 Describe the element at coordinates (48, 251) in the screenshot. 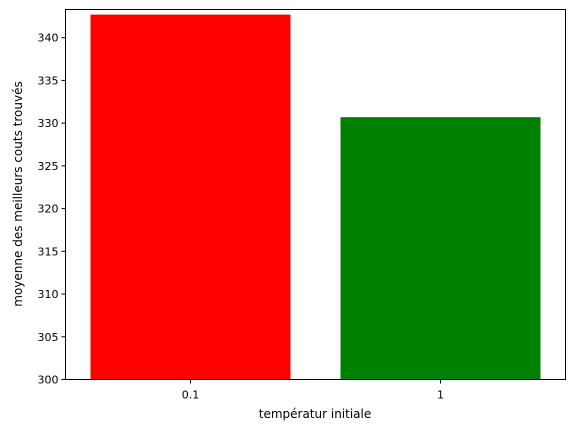

I see `y-tick-label-3: 315` at that location.